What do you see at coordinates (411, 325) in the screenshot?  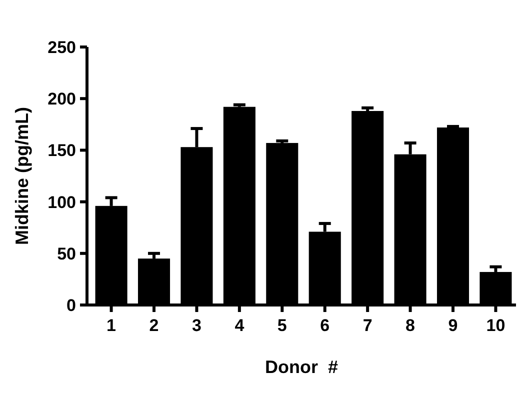 I see `x-tick-label: 8` at bounding box center [411, 325].